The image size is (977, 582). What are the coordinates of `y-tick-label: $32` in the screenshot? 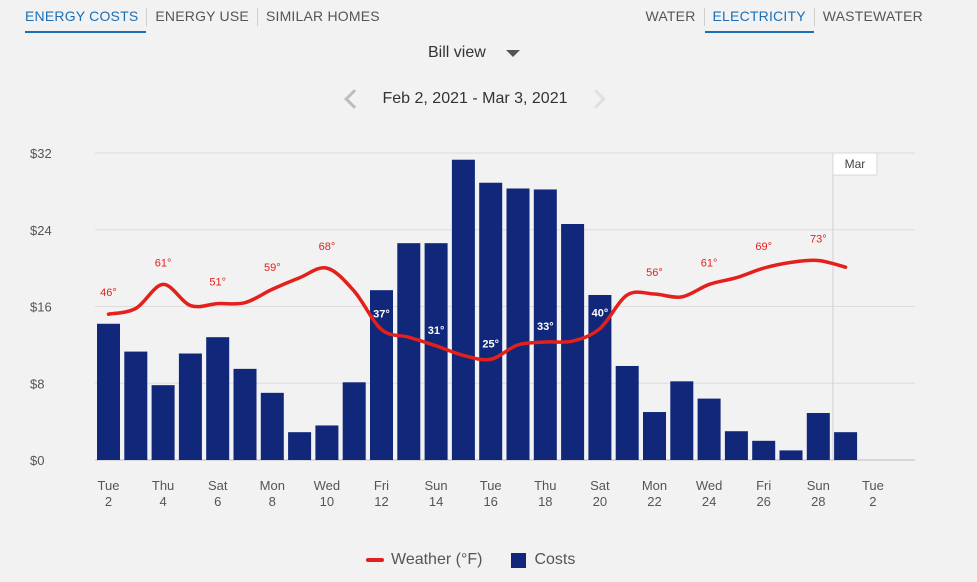 It's located at (41, 153).